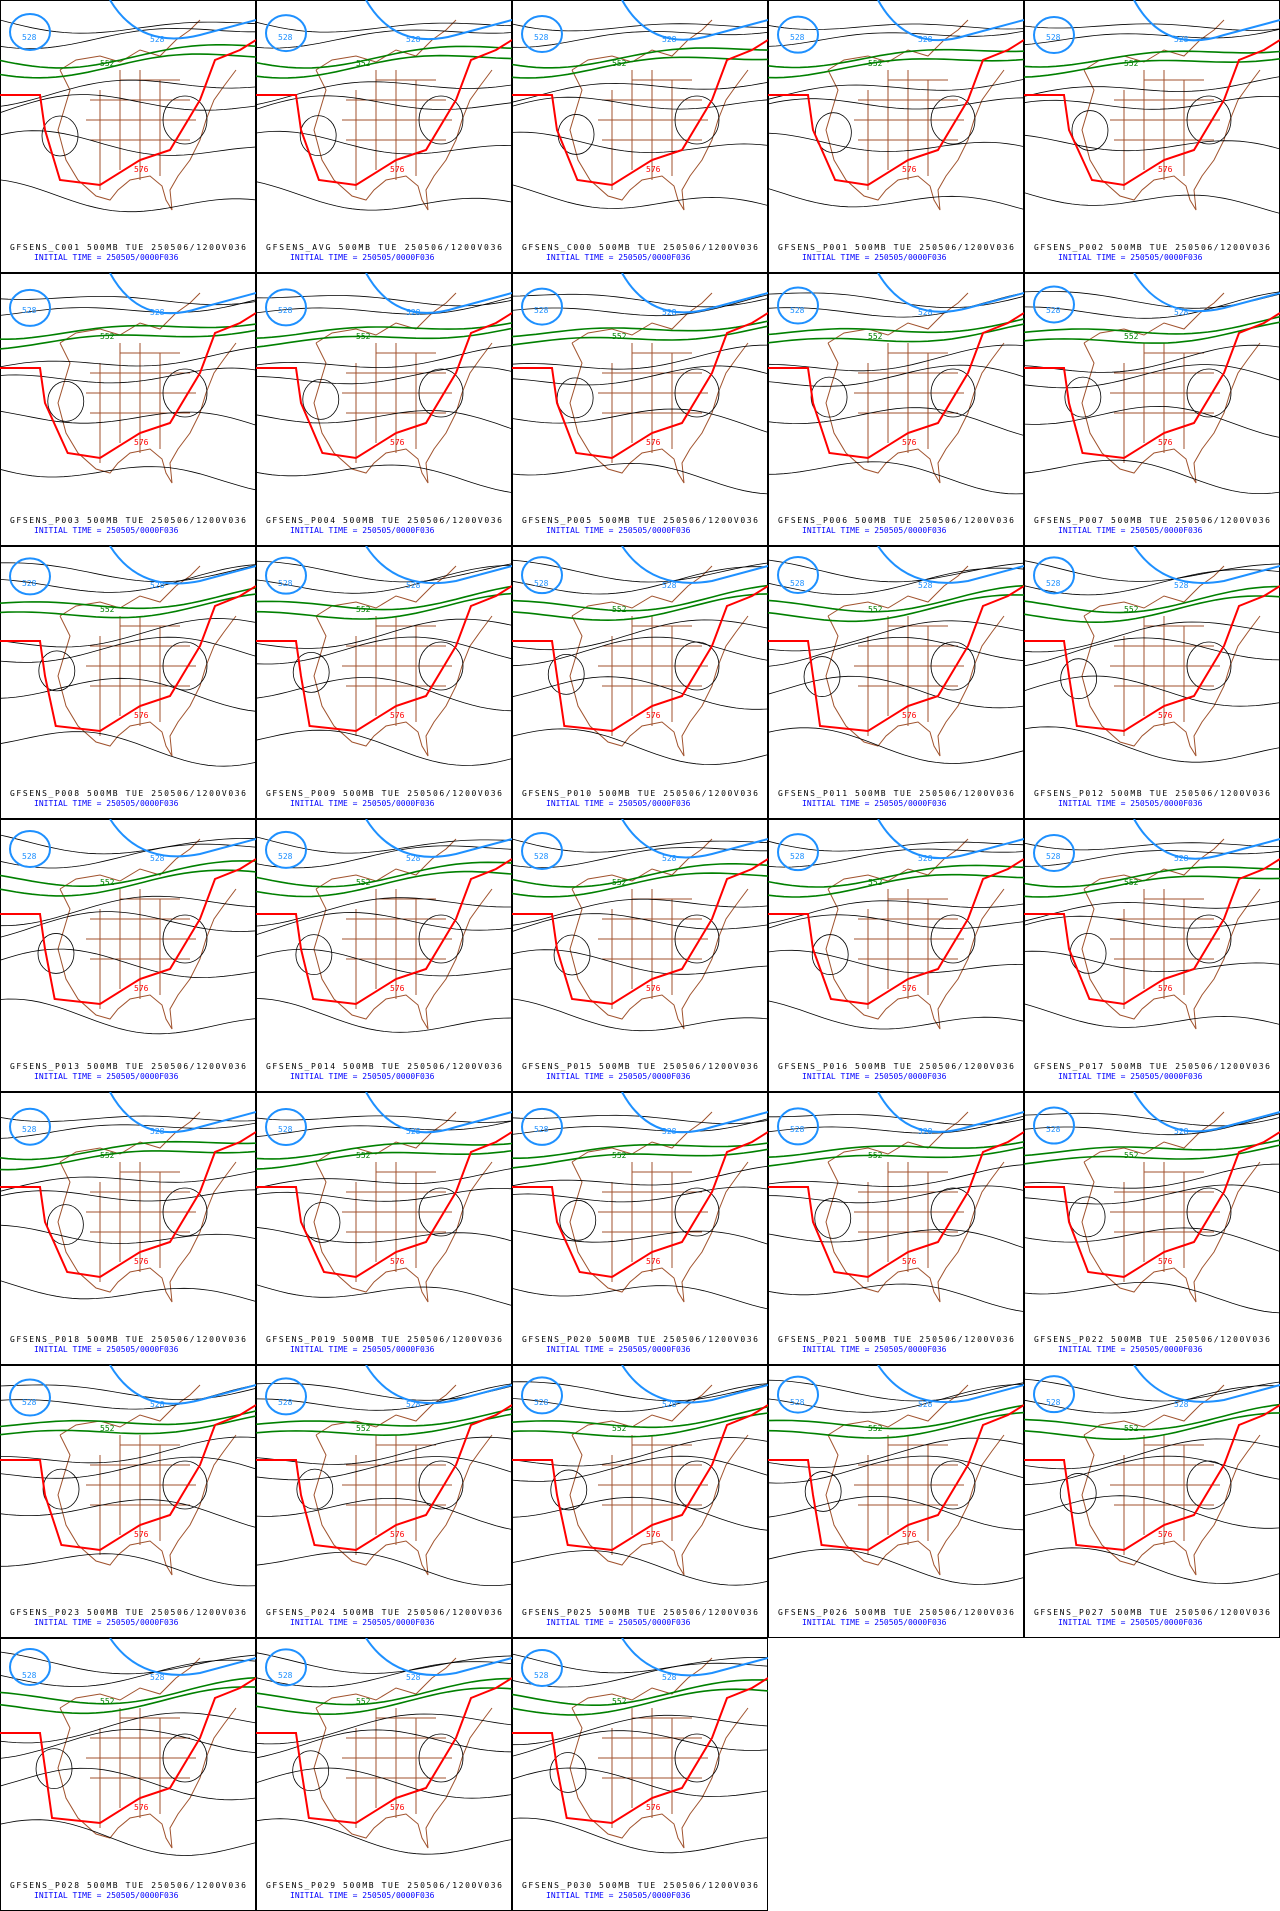 This screenshot has height=1911, width=1280. Describe the element at coordinates (896, 1066) in the screenshot. I see `panel-title: GFSENS_P016 500MB TUE 250506/1200V036` at that location.